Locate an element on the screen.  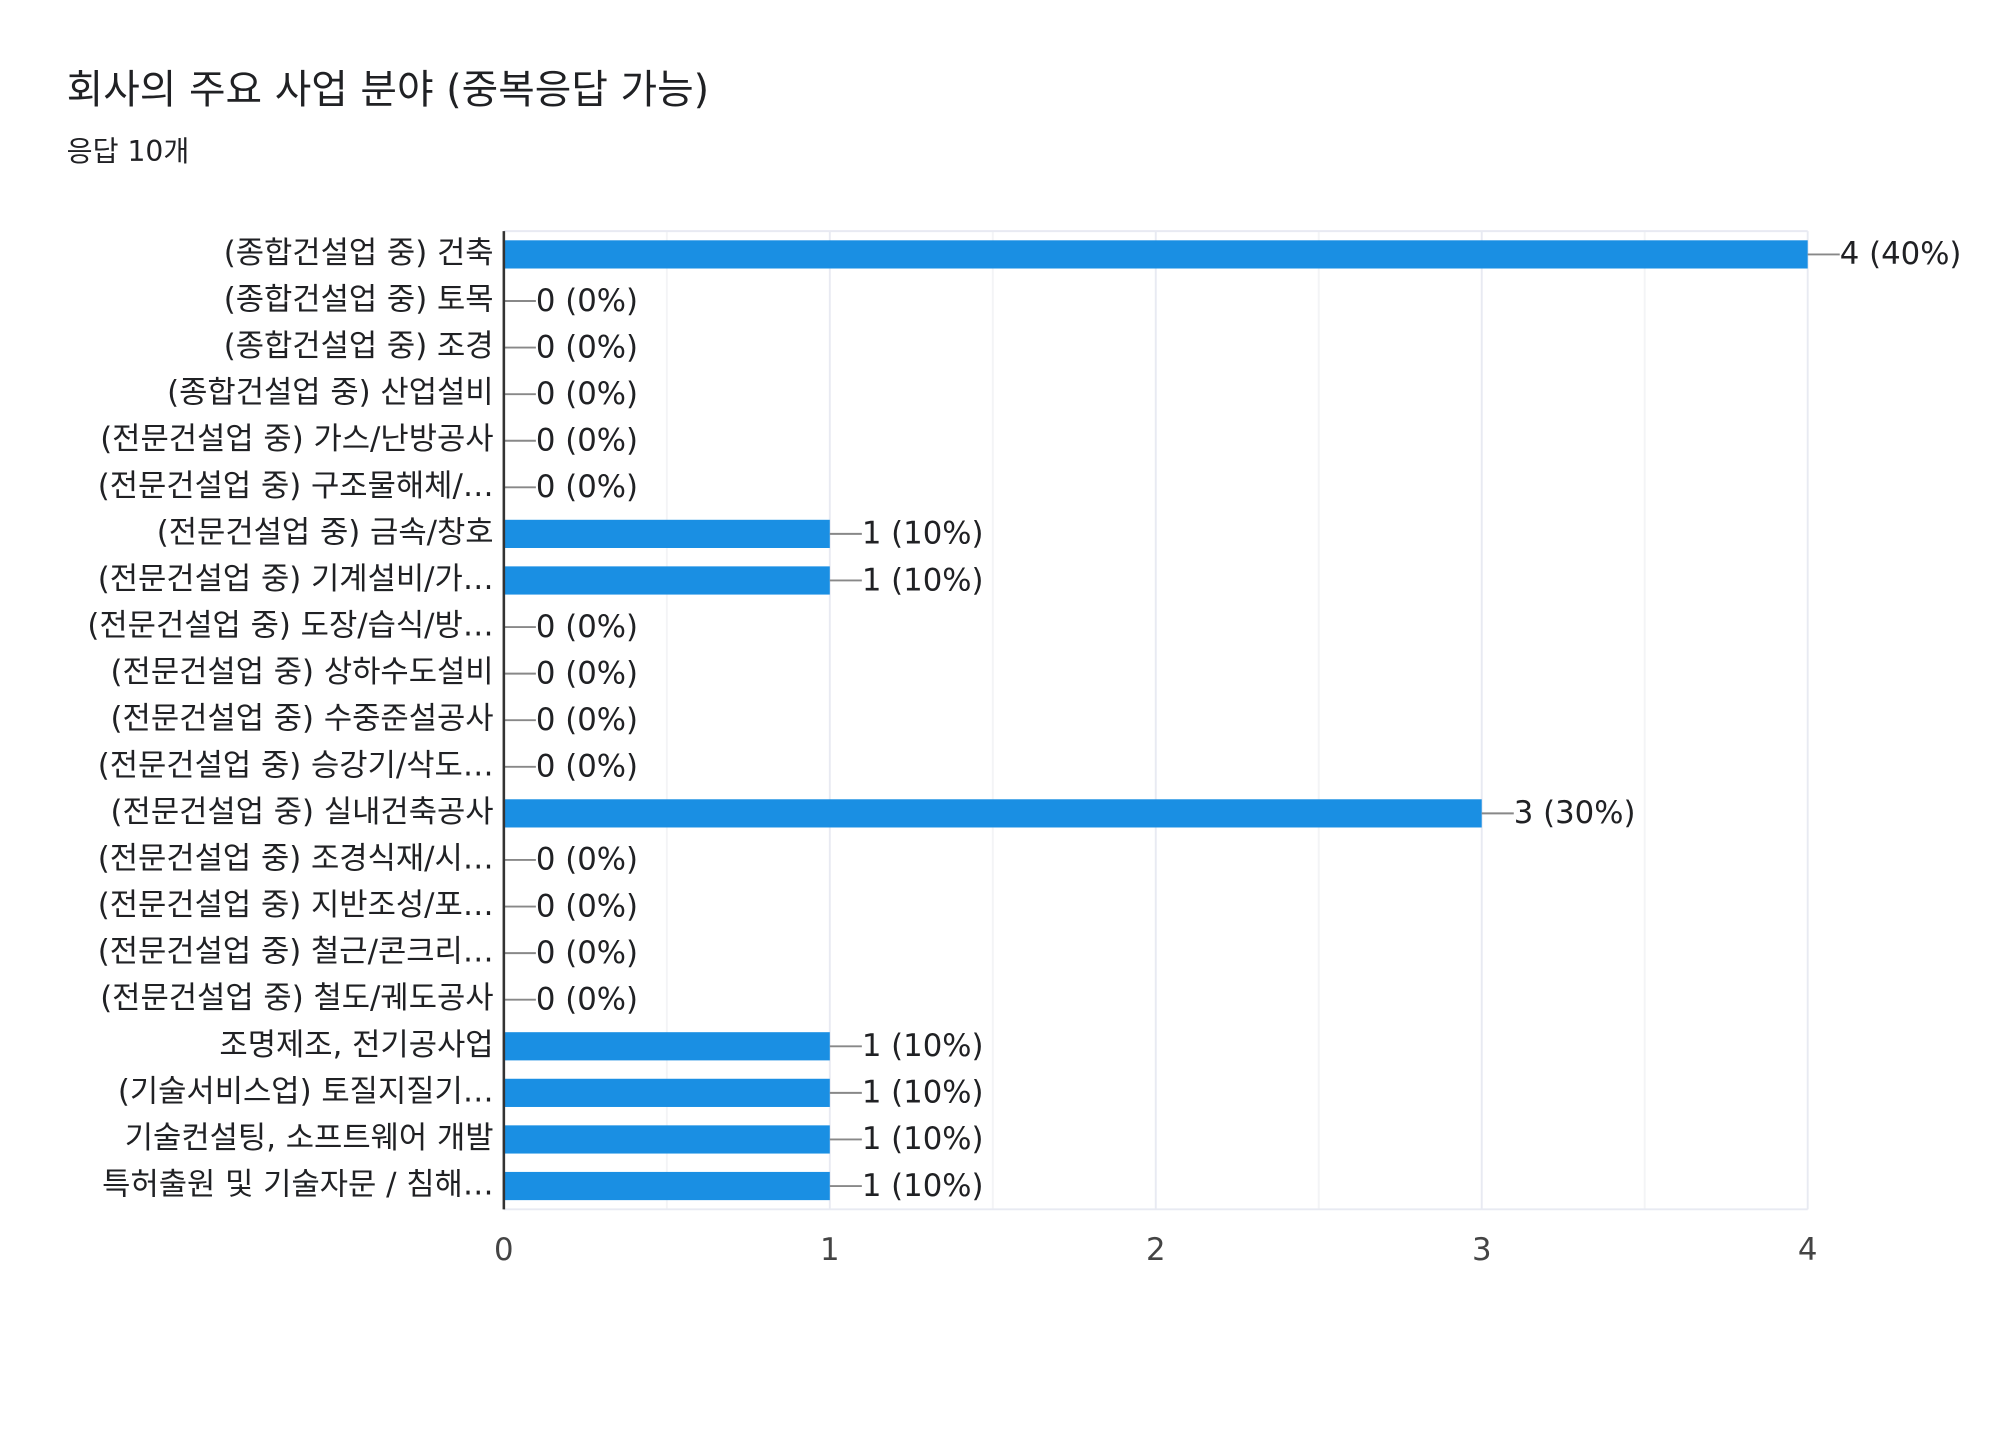
y-tick-label: 기술컨설팅, 소프트웨어 개발 is located at coordinates (309, 1138).